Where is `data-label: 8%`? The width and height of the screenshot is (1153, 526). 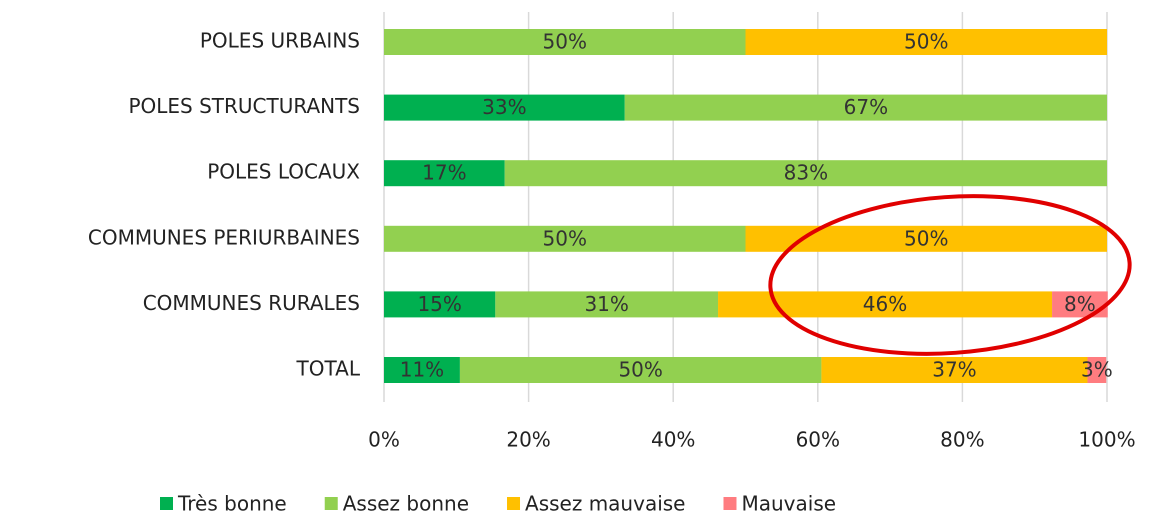 data-label: 8% is located at coordinates (1080, 304).